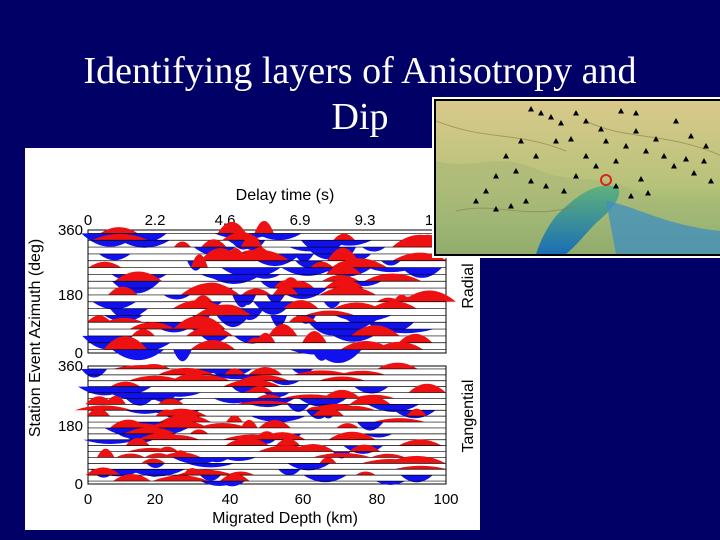  I want to click on tangential-label: Tangential, so click(468, 416).